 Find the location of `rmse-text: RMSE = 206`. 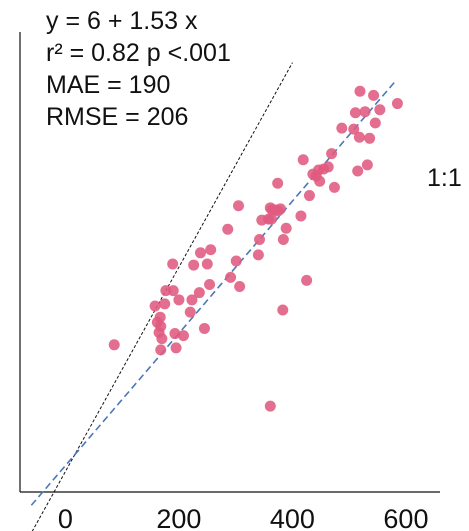

rmse-text: RMSE = 206 is located at coordinates (117, 117).